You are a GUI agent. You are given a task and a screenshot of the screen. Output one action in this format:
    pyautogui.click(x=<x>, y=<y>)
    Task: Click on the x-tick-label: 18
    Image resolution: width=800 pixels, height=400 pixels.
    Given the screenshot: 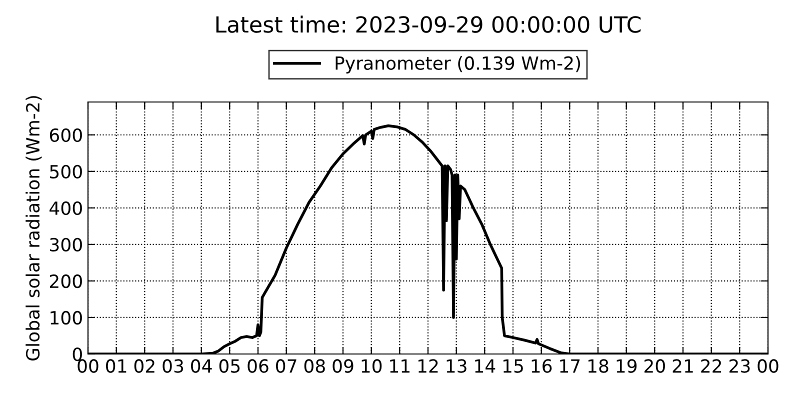 What is the action you would take?
    pyautogui.click(x=598, y=366)
    